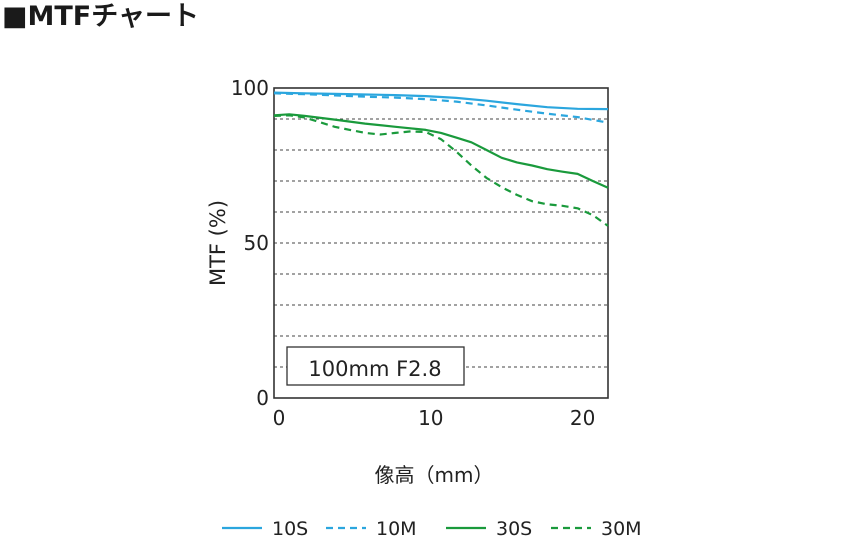  I want to click on y-axis-label: MTF (%), so click(218, 243).